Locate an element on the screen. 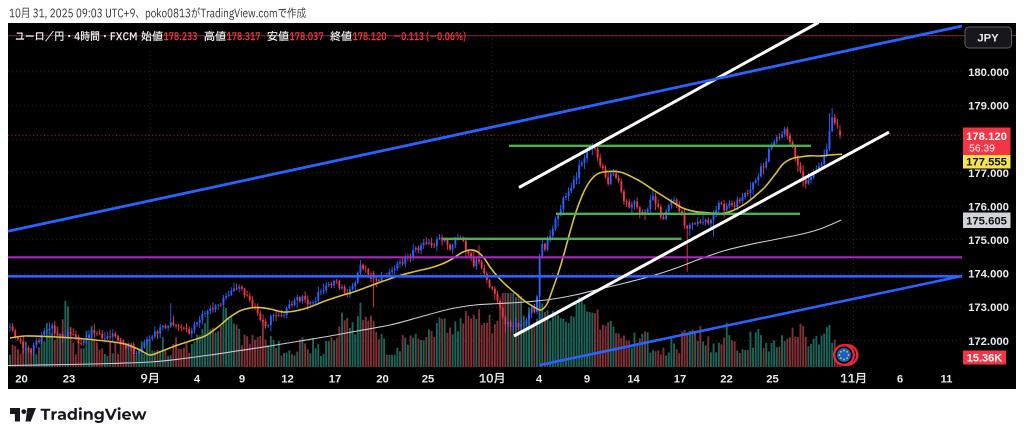  svg-text: 180.000 is located at coordinates (988, 73).